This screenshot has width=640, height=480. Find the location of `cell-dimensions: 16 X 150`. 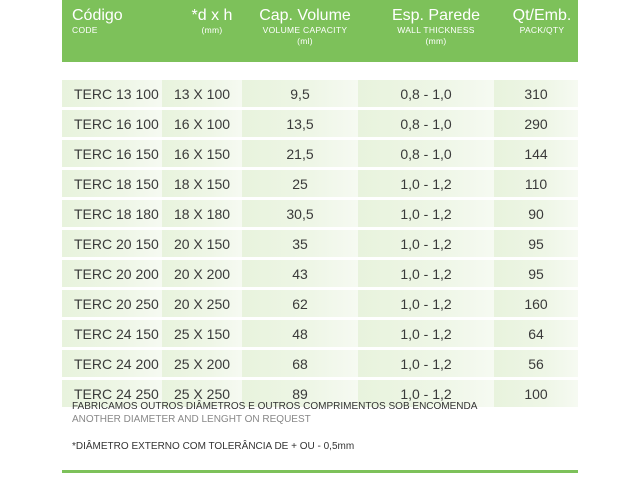

cell-dimensions: 16 X 150 is located at coordinates (202, 153).